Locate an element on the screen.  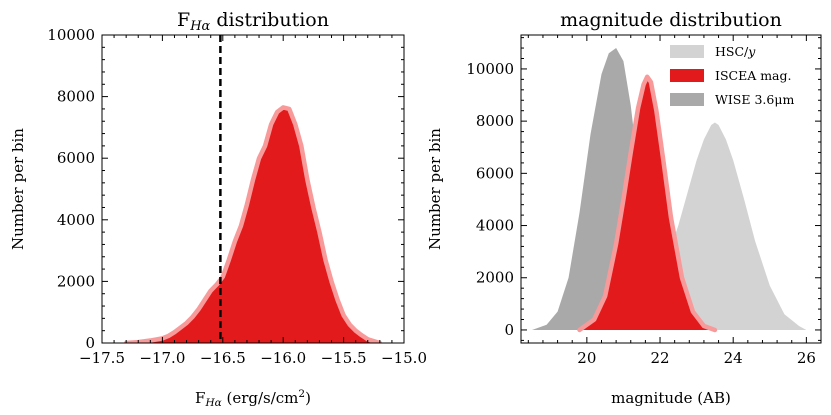
outline-iscea-mag is located at coordinates (647, 203).